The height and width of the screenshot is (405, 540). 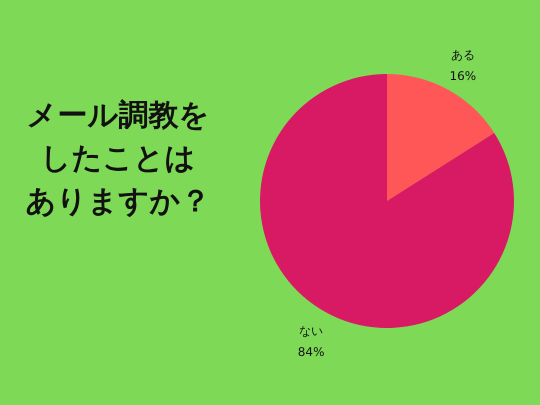 I want to click on data-label: 84%, so click(x=311, y=352).